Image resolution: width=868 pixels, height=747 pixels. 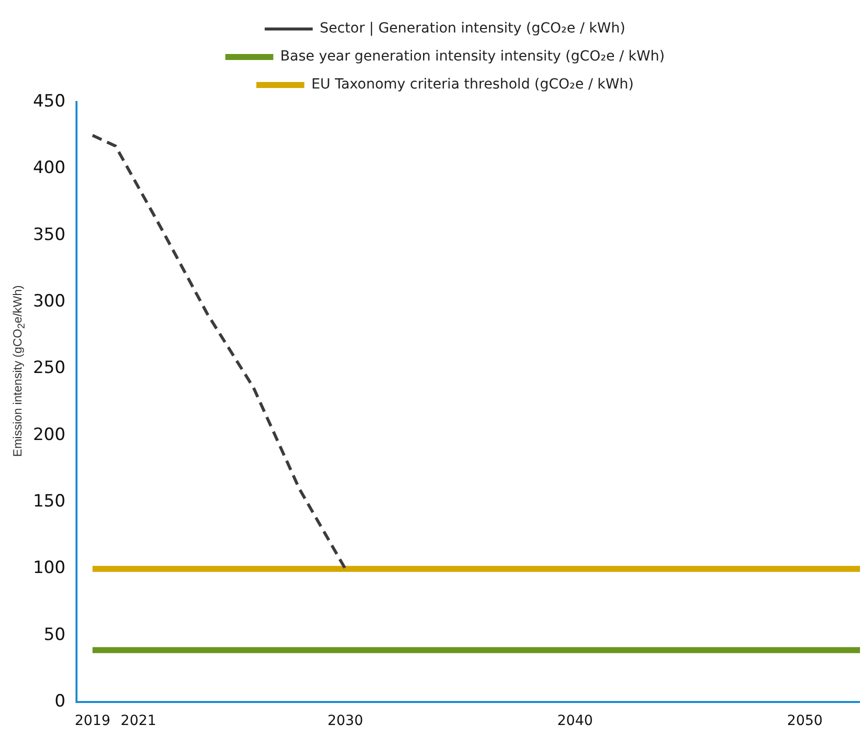 I want to click on y-tick-label: 150, so click(x=49, y=502).